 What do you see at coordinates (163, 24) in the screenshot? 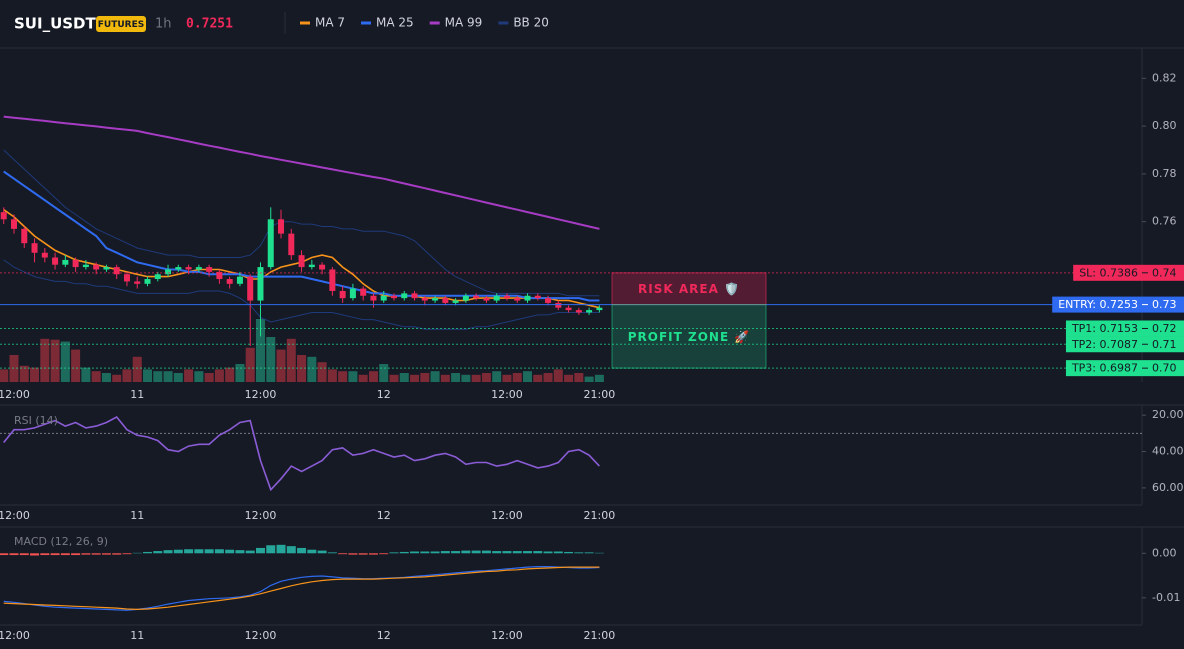
I see `interval: 1h` at bounding box center [163, 24].